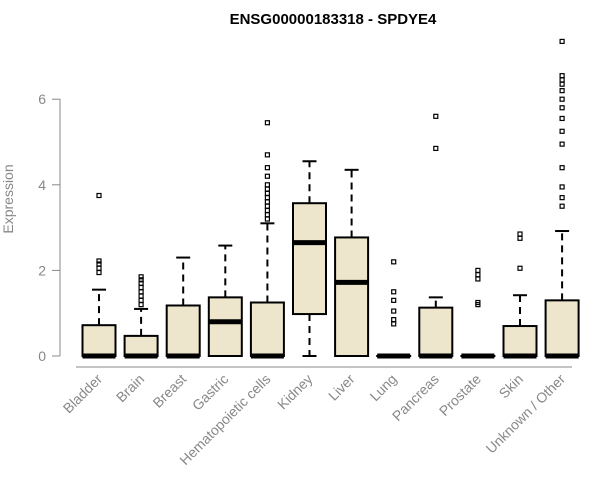 This screenshot has width=600, height=500. I want to click on box-bladder, so click(99, 275).